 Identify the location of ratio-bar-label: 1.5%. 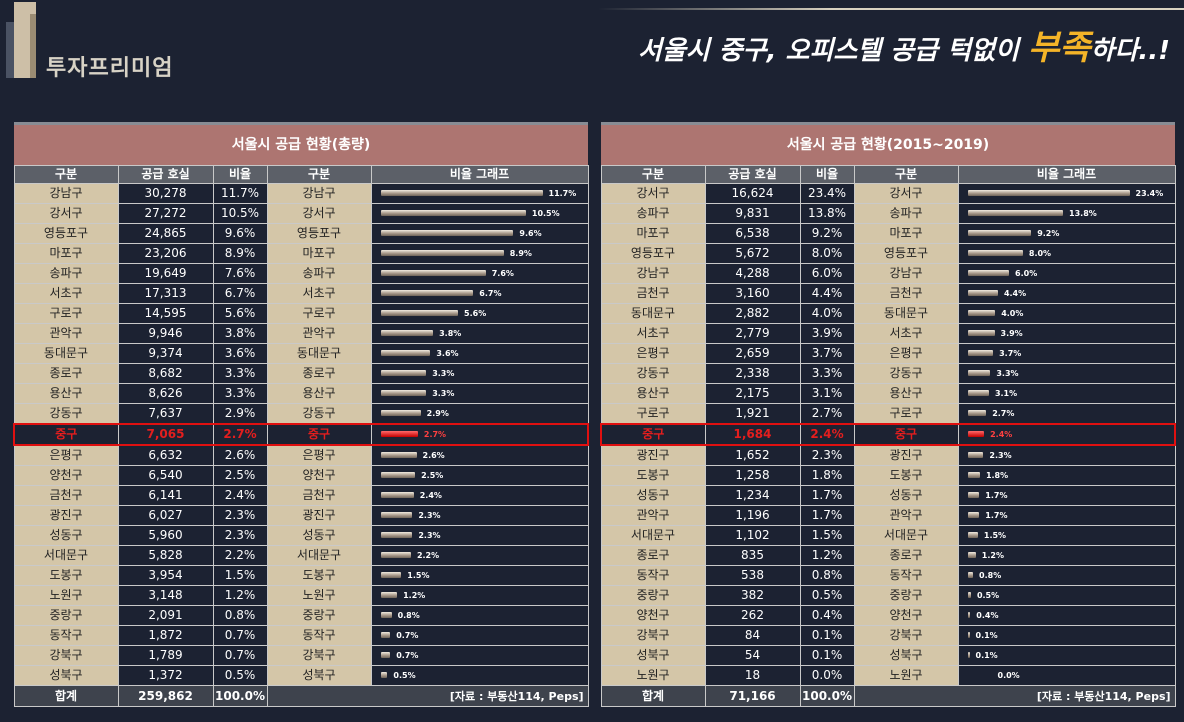
(995, 535).